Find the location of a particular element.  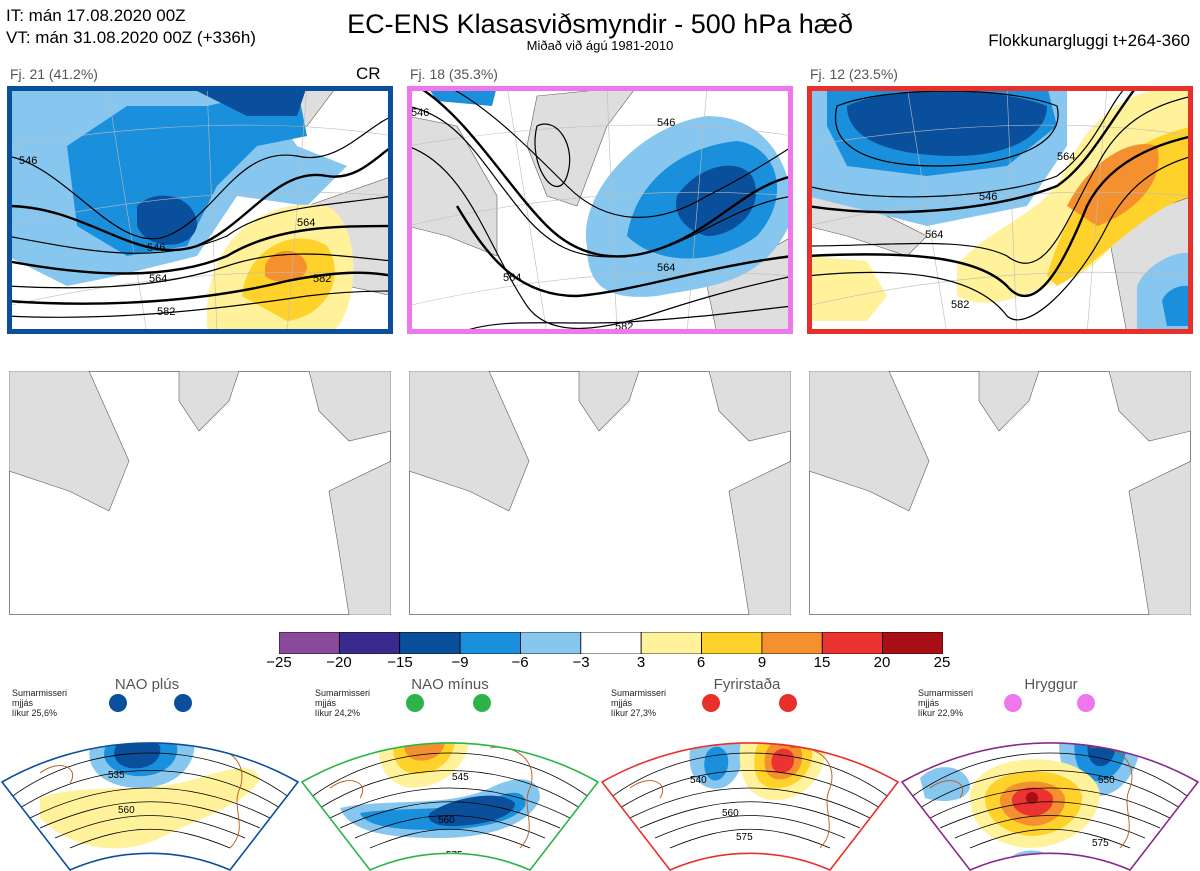

regime-1-contour-535: 535 is located at coordinates (116, 775).